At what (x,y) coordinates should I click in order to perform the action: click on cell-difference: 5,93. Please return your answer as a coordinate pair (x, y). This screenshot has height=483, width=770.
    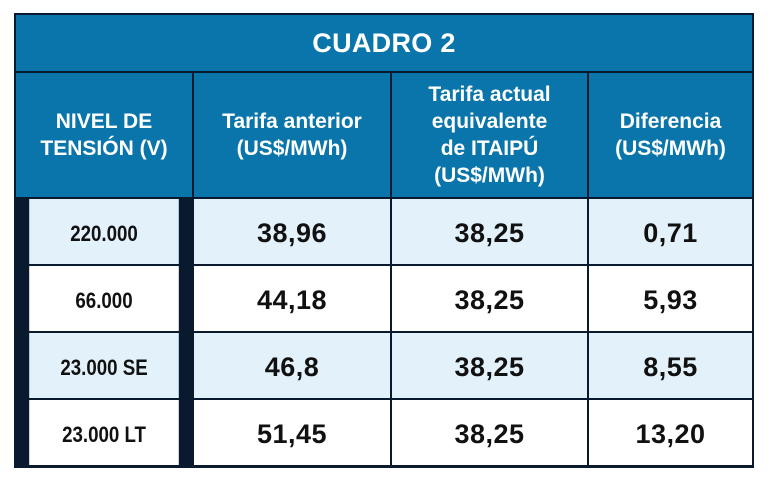
    Looking at the image, I should click on (670, 298).